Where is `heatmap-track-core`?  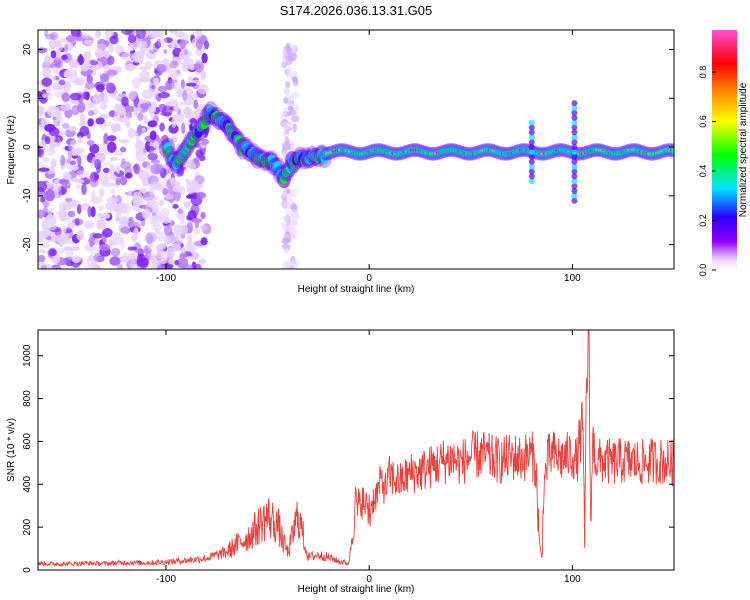
heatmap-track-core is located at coordinates (168, 146).